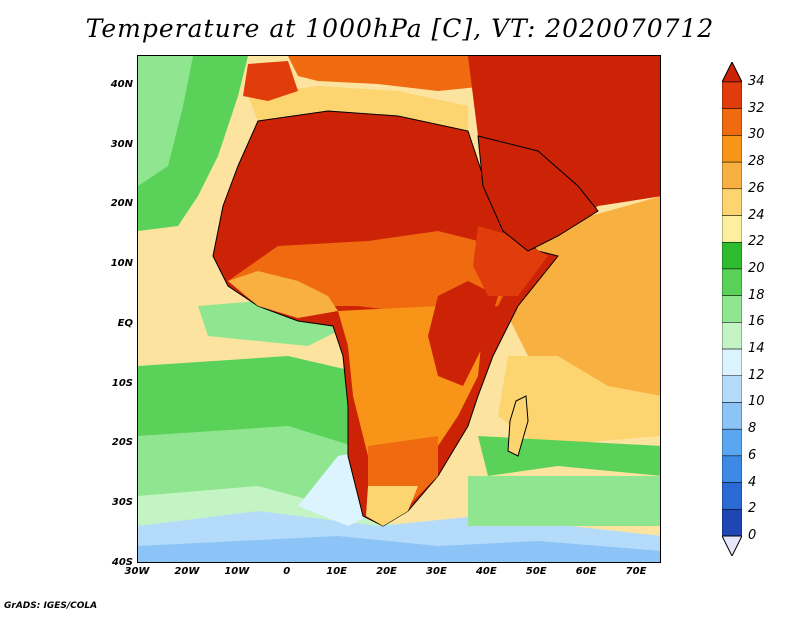 This screenshot has width=800, height=618. What do you see at coordinates (165, 121) in the screenshot?
I see `north-atlantic-light-region` at bounding box center [165, 121].